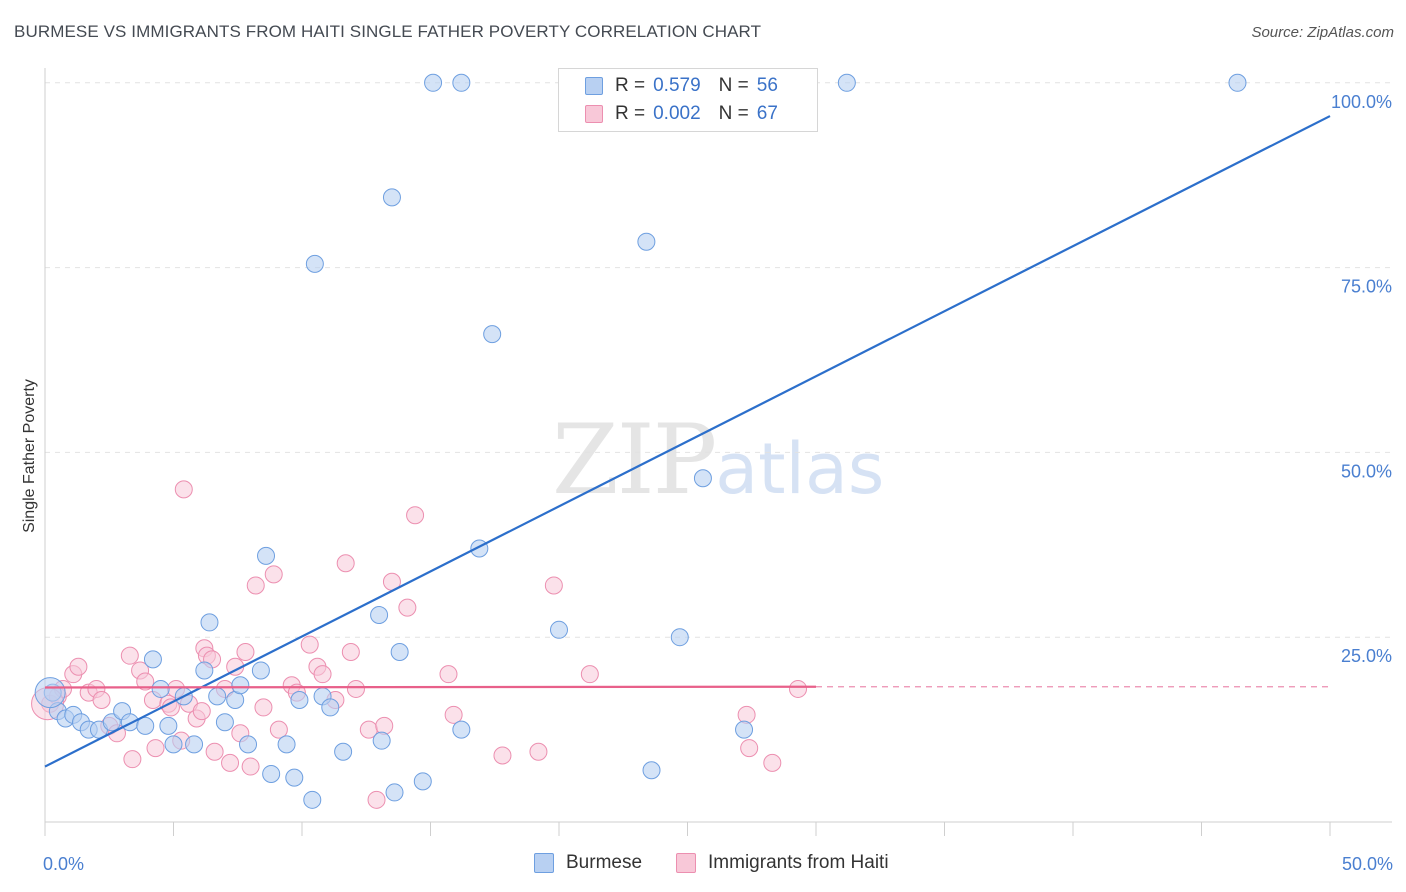 The height and width of the screenshot is (892, 1406). What do you see at coordinates (1322, 32) in the screenshot?
I see `chart-source: Source: ZipAtlas.com` at bounding box center [1322, 32].